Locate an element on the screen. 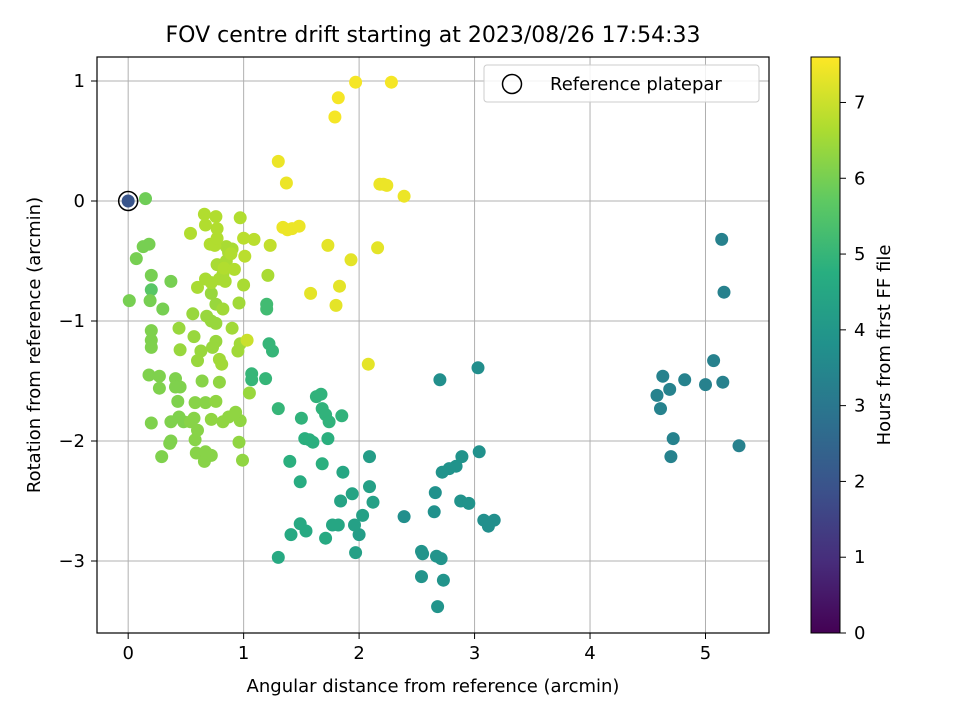 Image resolution: width=960 pixels, height=720 pixels. colorbar: 0 1 2 3 4 5 6 7 Hours from first FF file is located at coordinates (852, 350).